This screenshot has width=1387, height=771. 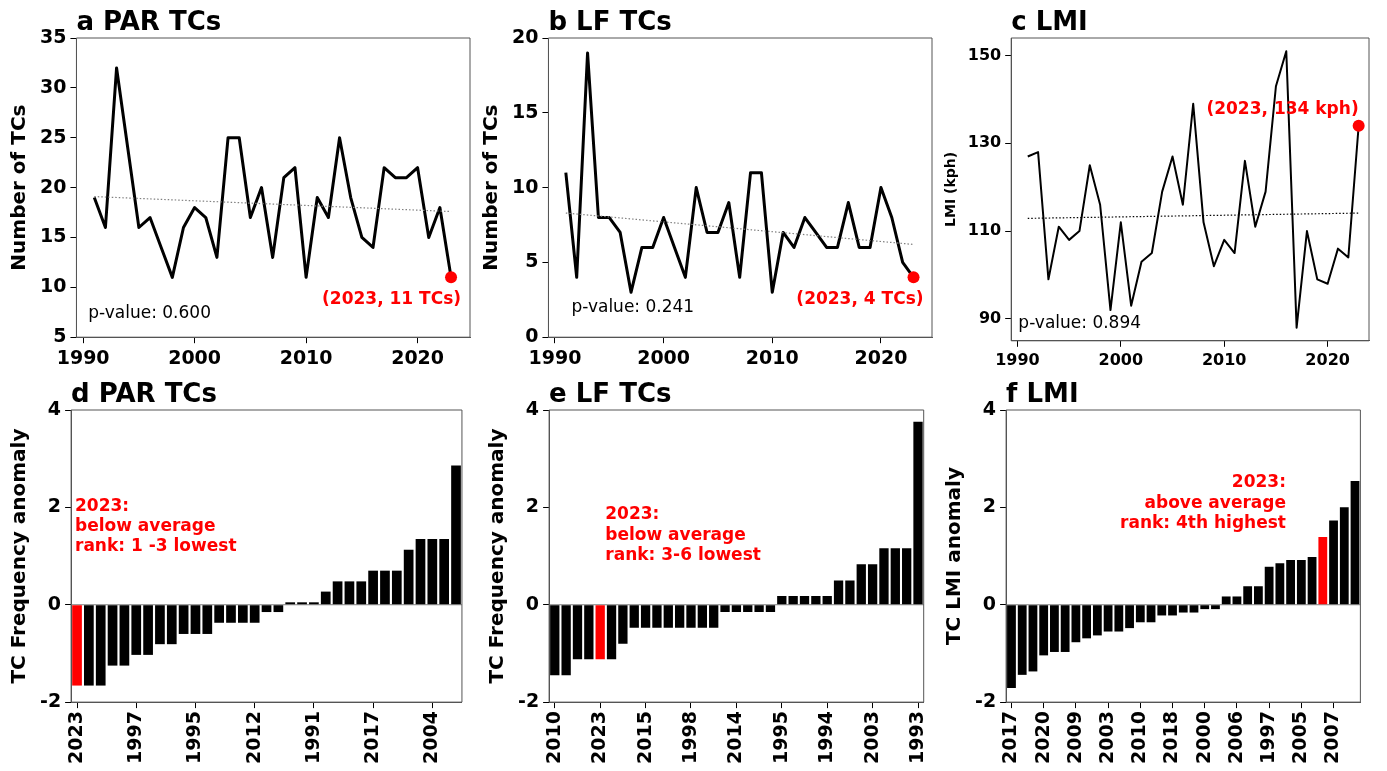 I want to click on y-tick-label: 30, so click(x=53, y=85).